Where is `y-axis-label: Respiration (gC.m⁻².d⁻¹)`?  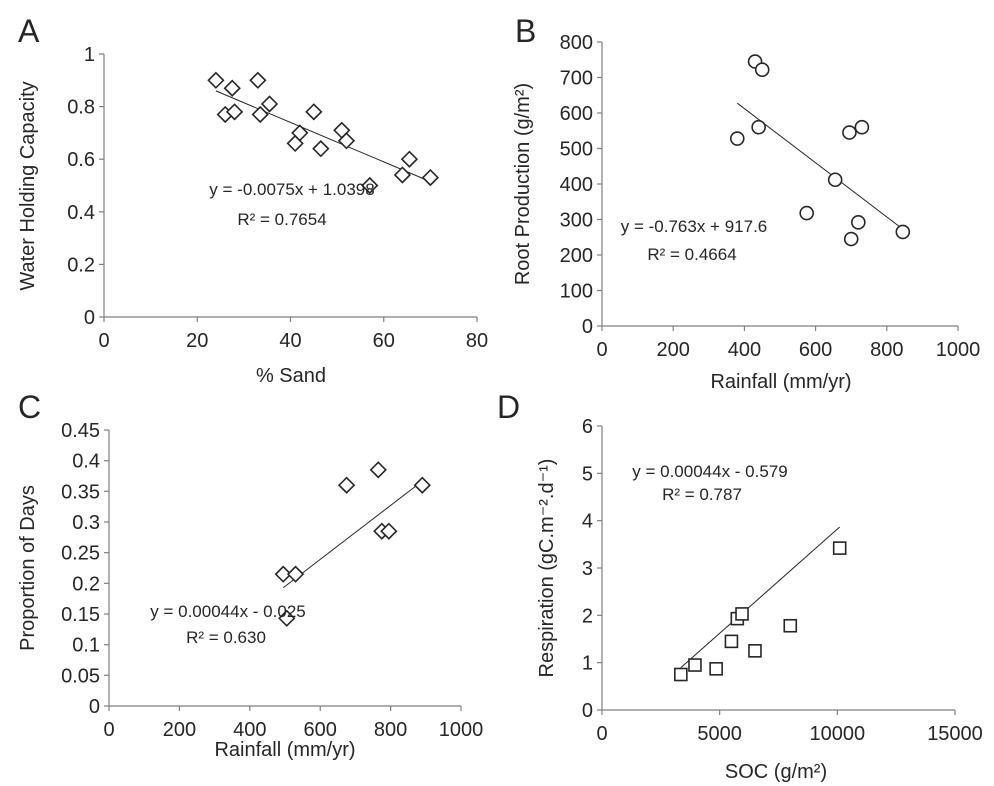
y-axis-label: Respiration (gC.m⁻².d⁻¹) is located at coordinates (547, 568).